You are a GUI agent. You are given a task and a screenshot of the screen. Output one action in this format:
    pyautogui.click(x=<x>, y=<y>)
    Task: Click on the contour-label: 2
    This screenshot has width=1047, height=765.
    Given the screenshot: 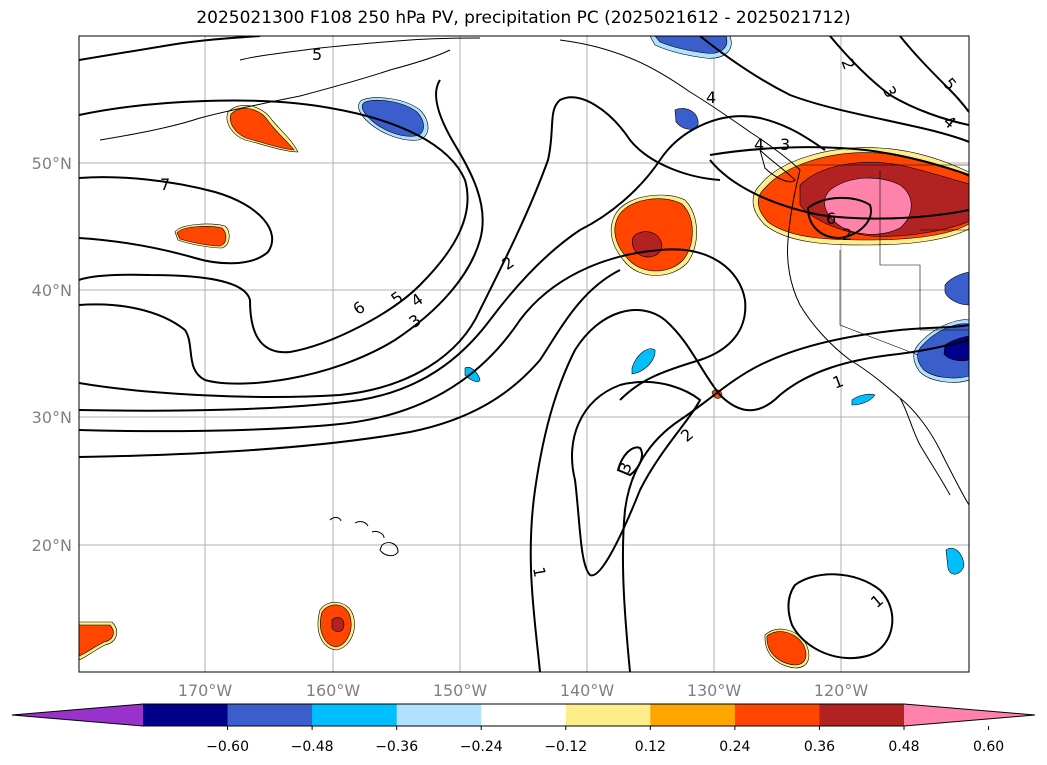 What is the action you would take?
    pyautogui.click(x=847, y=234)
    